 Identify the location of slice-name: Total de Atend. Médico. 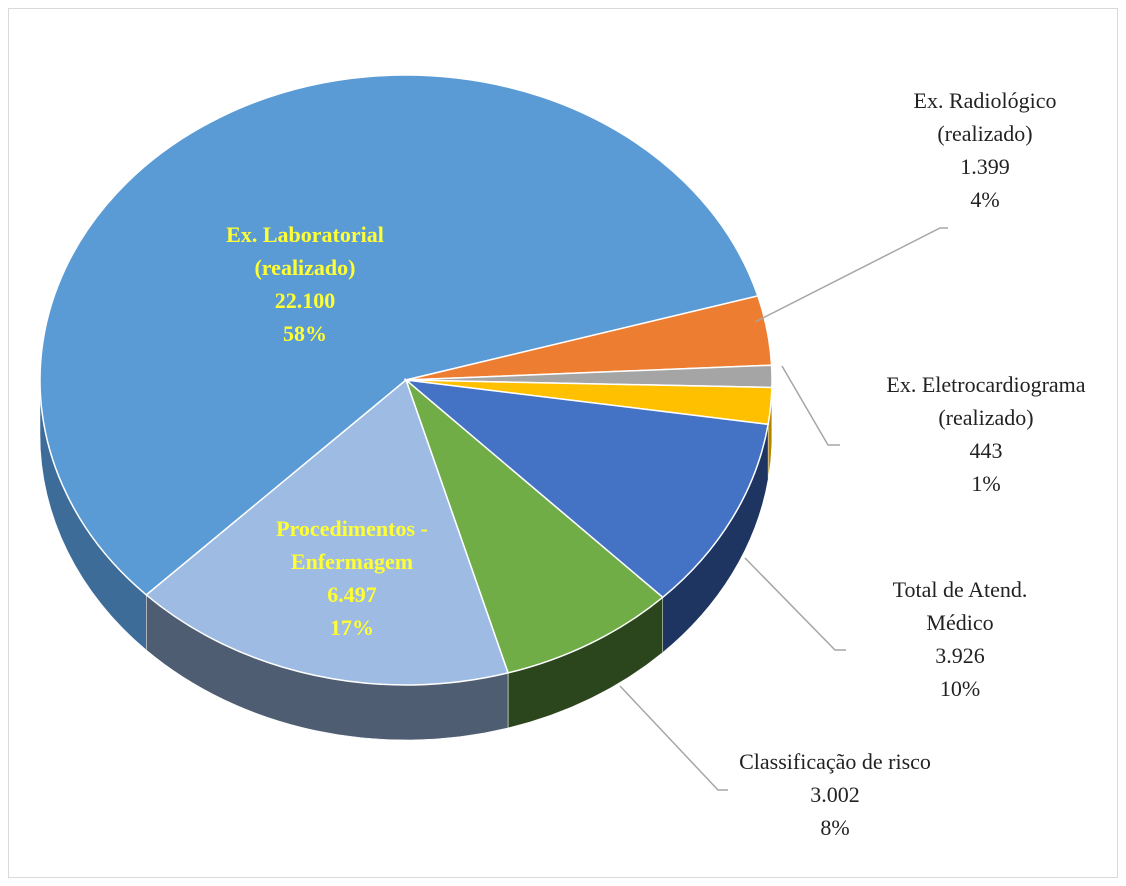
(960, 606).